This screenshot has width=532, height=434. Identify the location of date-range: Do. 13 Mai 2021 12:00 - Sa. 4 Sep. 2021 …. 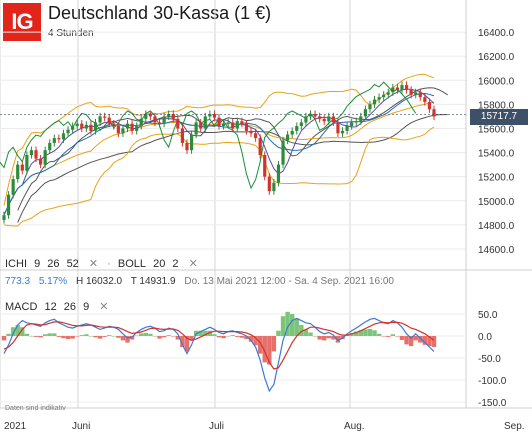
(289, 281).